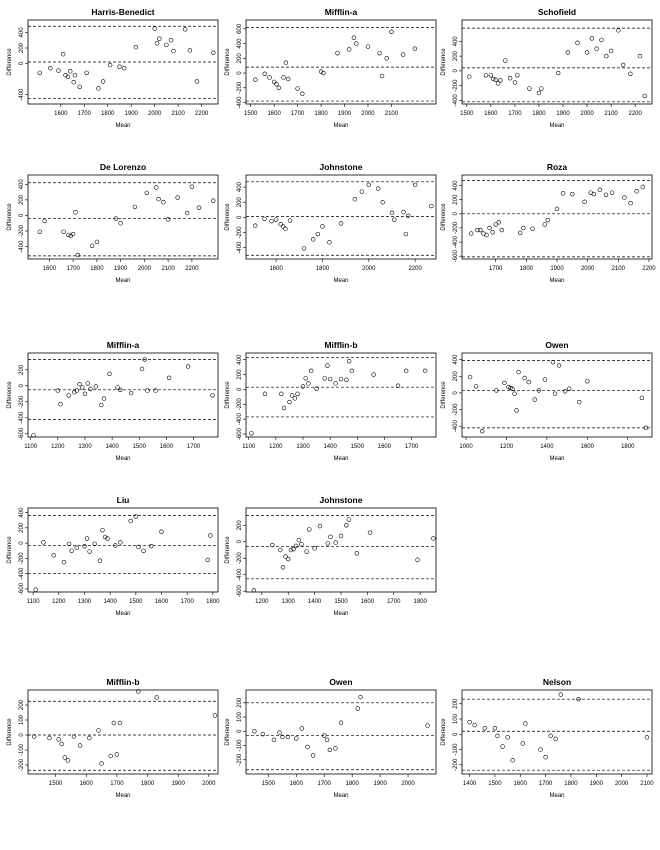 This screenshot has width=660, height=850. I want to click on x-tick-label: 1900, so click(345, 114).